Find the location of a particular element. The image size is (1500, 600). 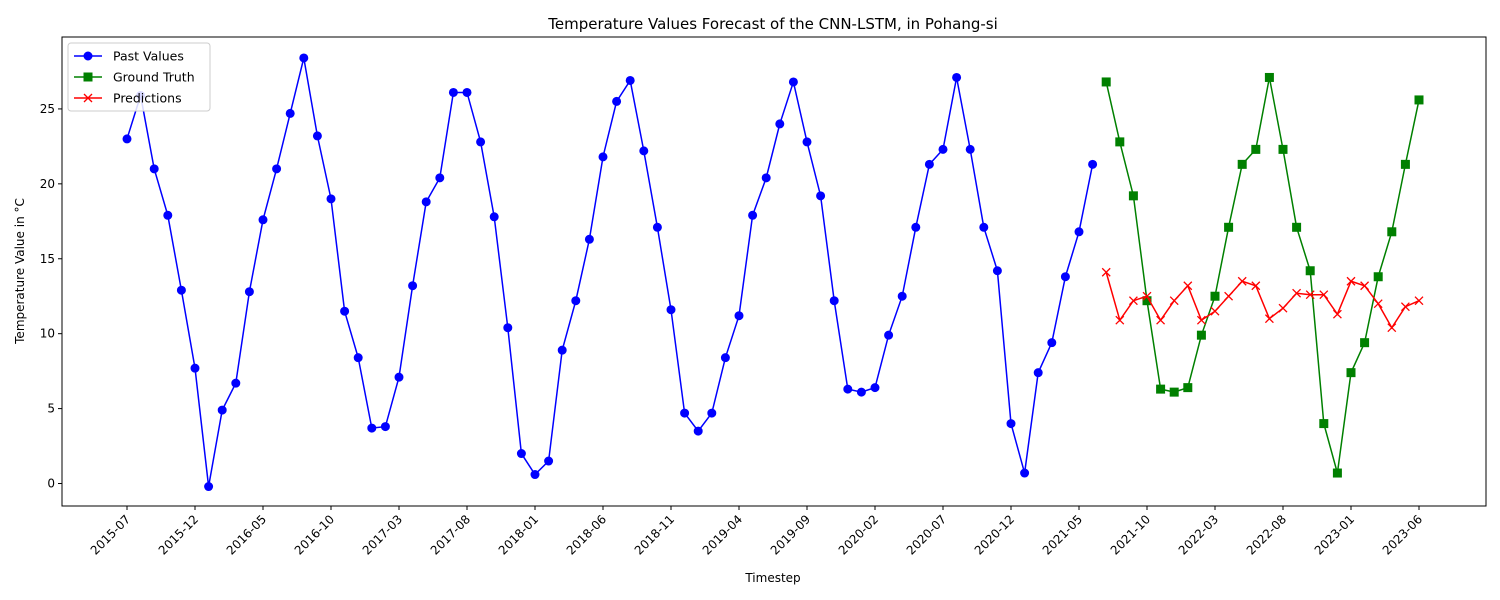

legend-marker-ground-truth is located at coordinates (88, 77).